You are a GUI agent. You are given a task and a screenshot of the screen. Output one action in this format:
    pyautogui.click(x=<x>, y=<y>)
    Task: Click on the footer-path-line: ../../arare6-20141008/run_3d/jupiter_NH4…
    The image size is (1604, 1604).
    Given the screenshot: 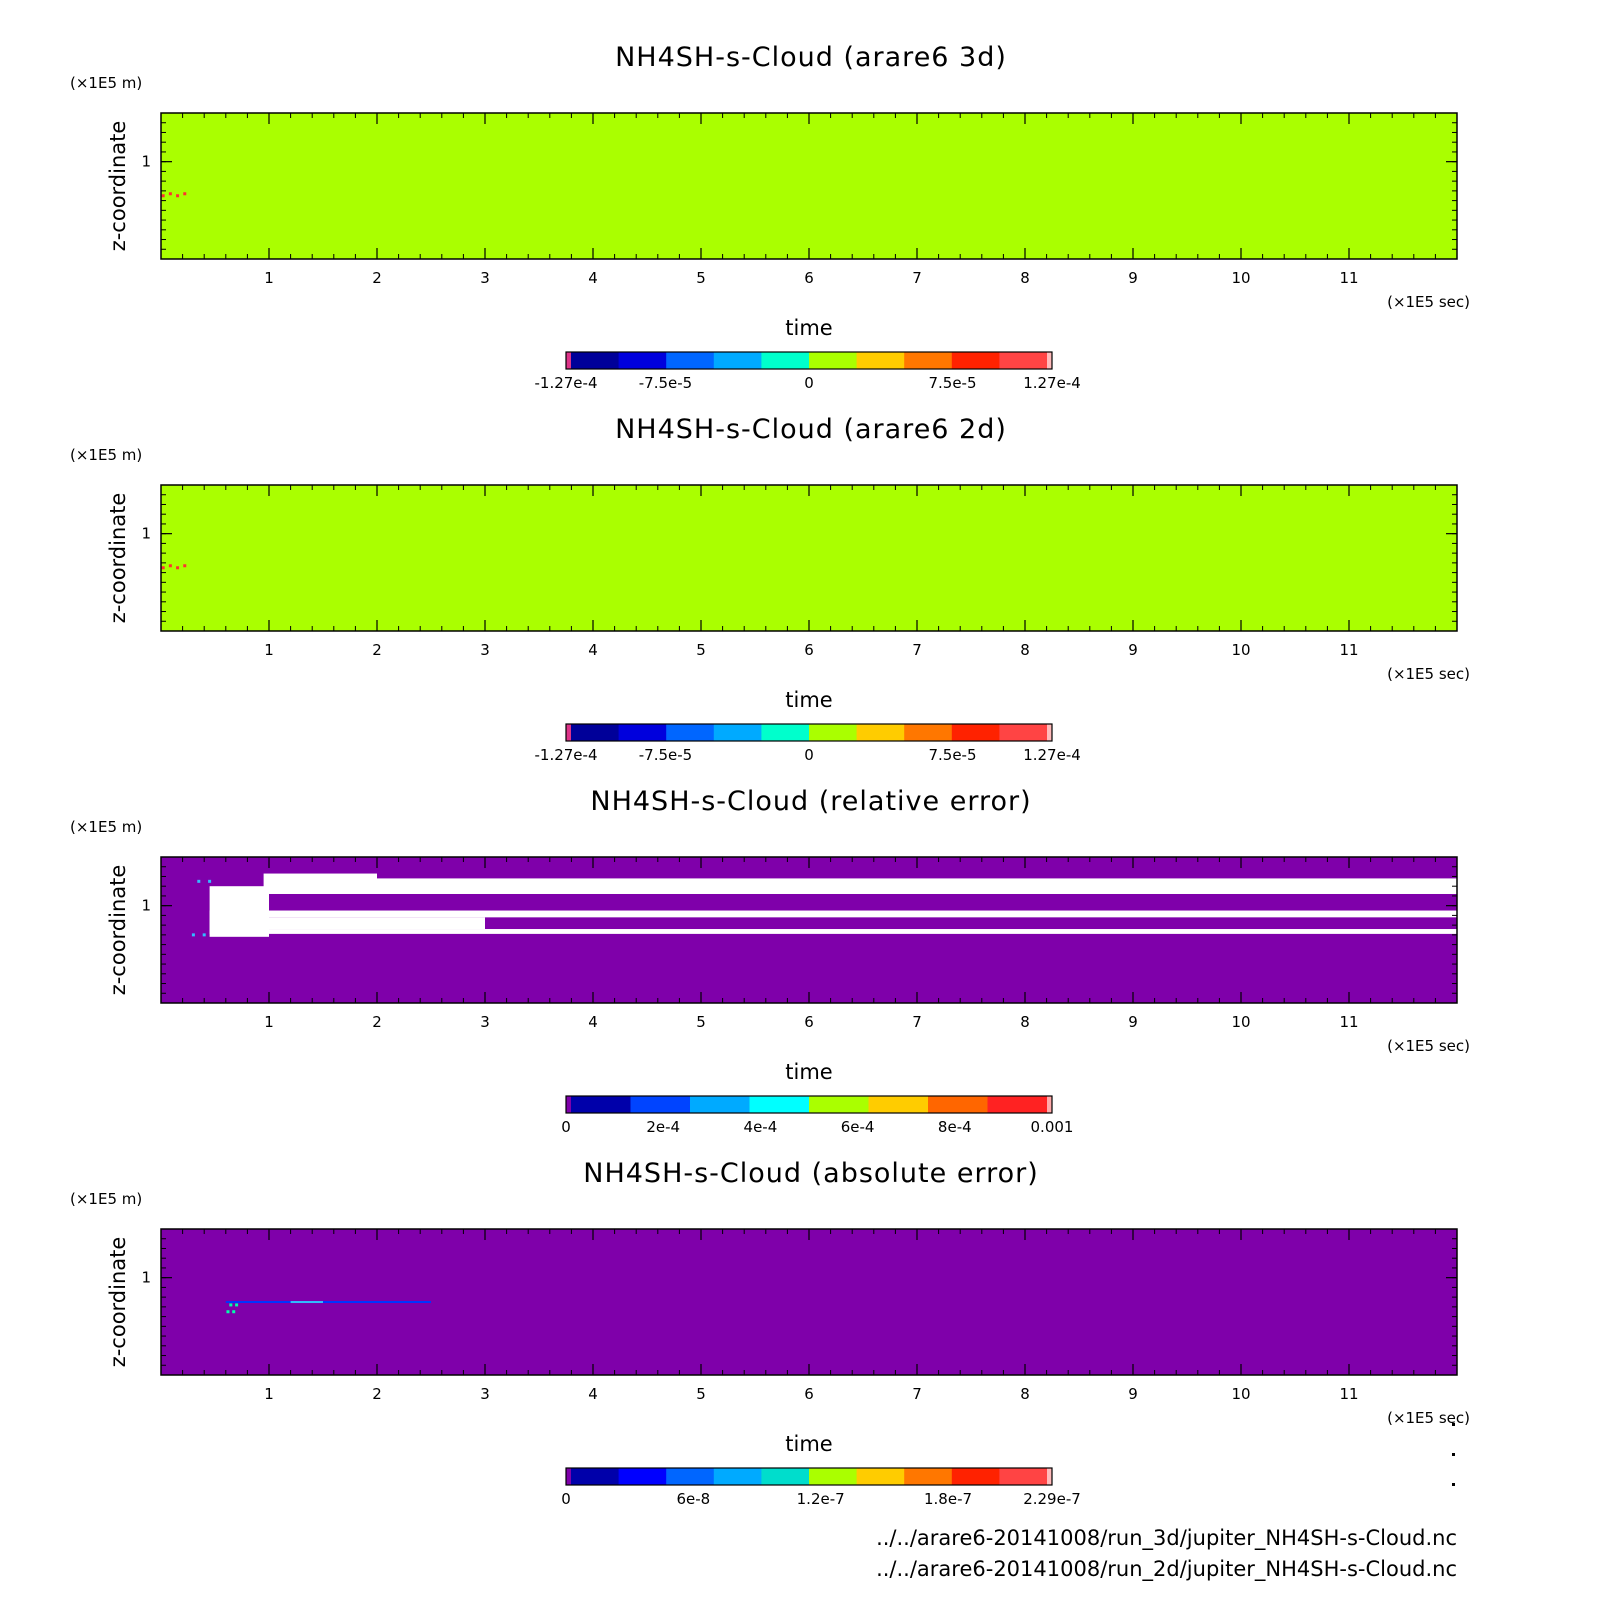 What is the action you would take?
    pyautogui.click(x=1166, y=1538)
    